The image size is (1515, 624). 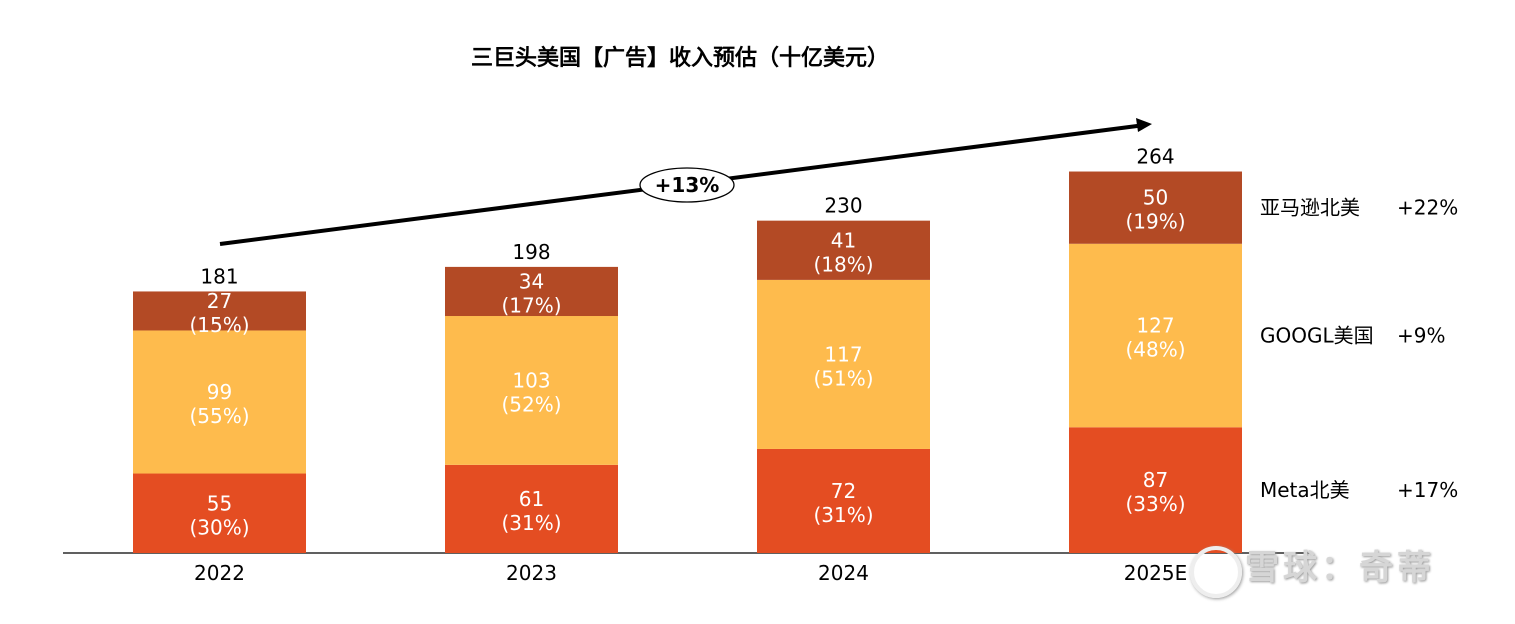 I want to click on data-label-percent: (51%), so click(x=843, y=378).